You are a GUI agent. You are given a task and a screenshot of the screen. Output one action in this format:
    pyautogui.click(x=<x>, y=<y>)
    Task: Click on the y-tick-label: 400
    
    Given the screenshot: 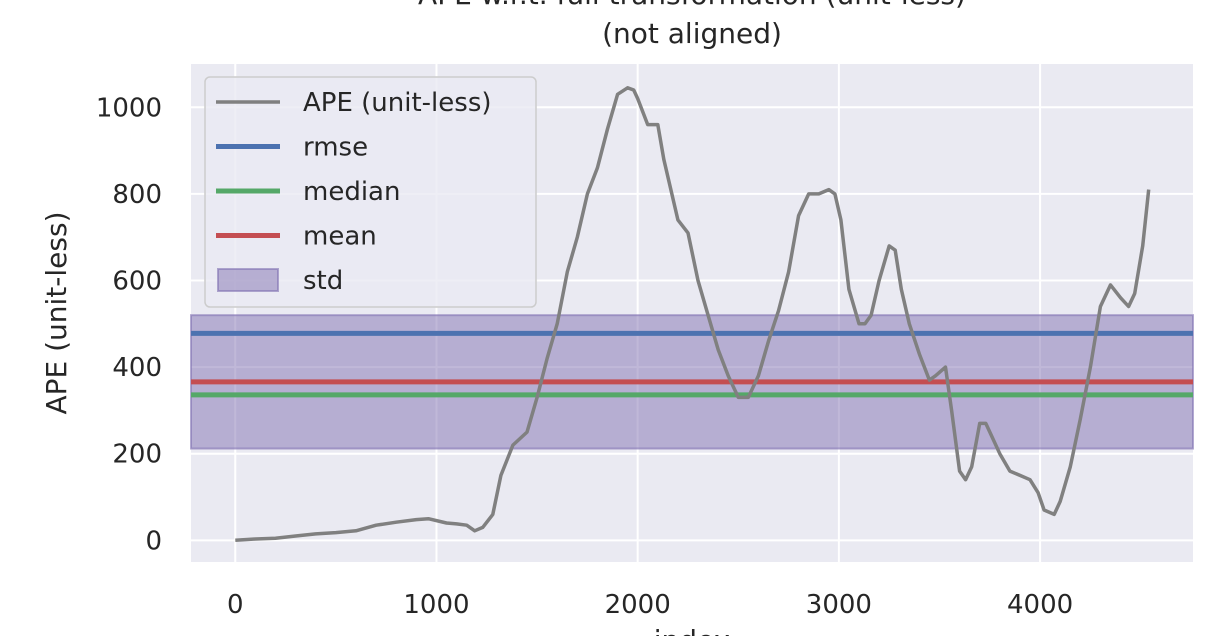 What is the action you would take?
    pyautogui.click(x=137, y=368)
    